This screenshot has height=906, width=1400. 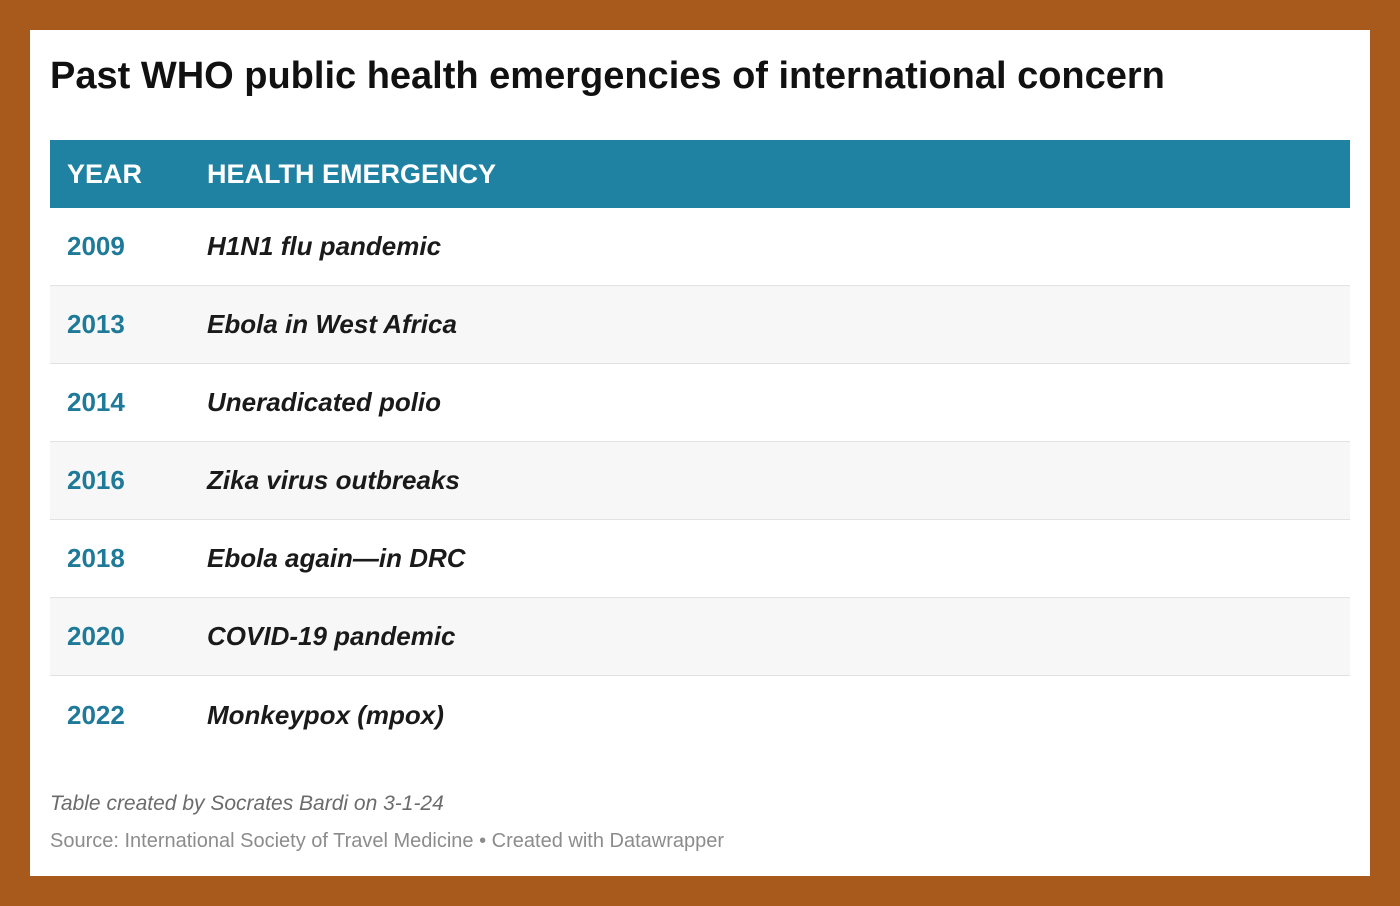 What do you see at coordinates (700, 637) in the screenshot?
I see `table-row: 2020 COVID-19 pandemic` at bounding box center [700, 637].